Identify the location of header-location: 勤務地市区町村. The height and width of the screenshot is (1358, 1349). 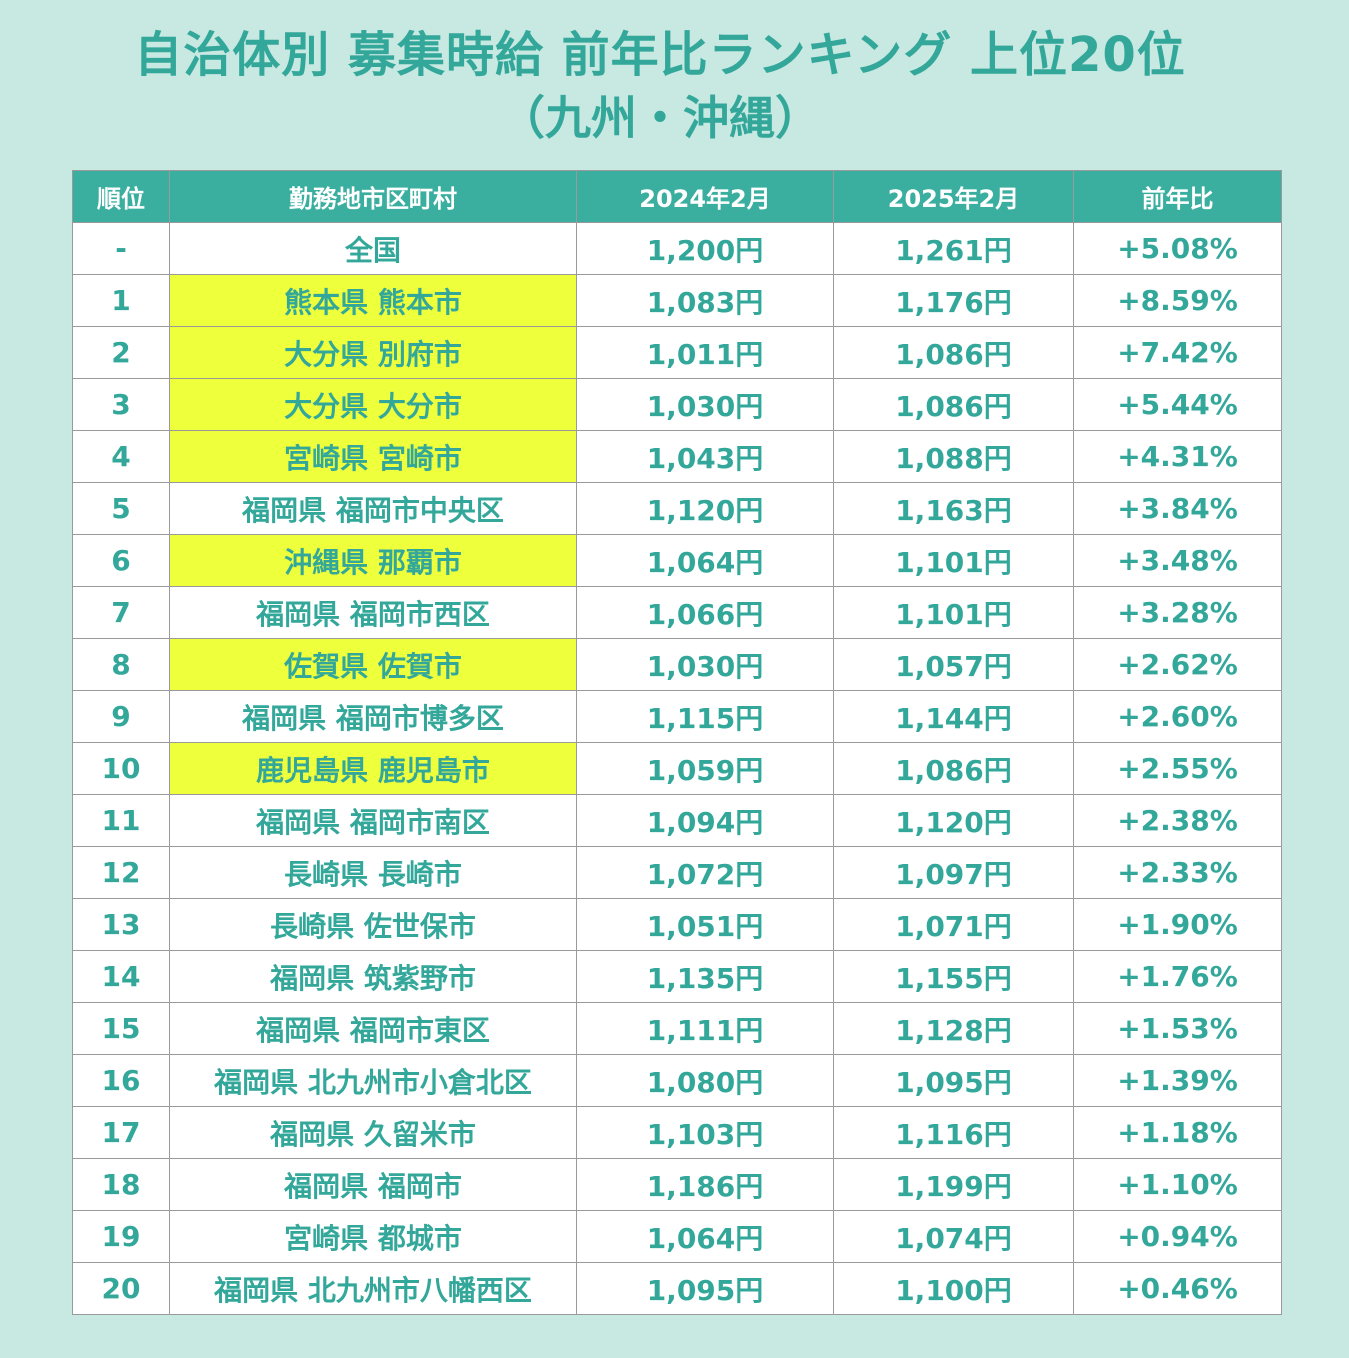
(373, 196).